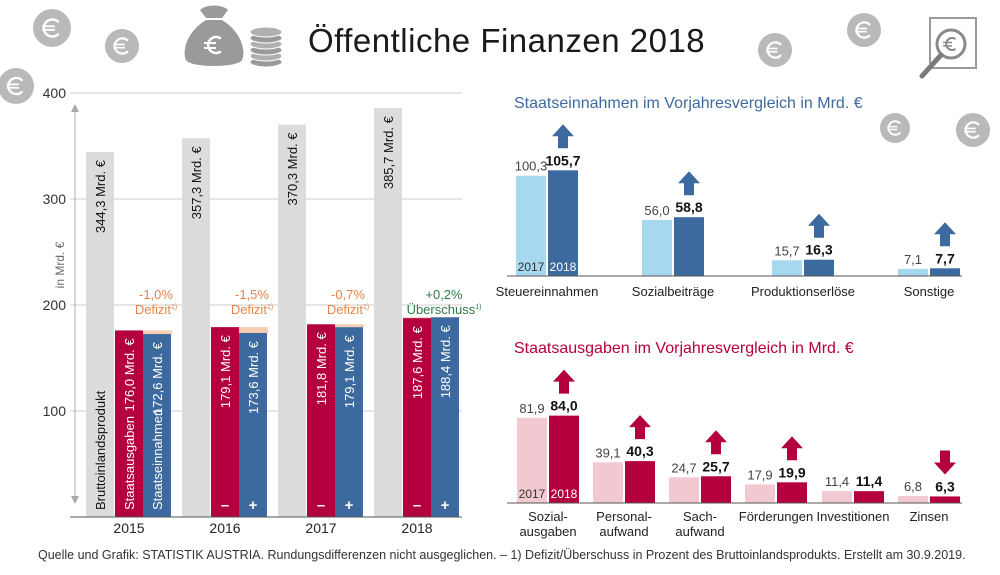 Image resolution: width=1000 pixels, height=575 pixels. I want to click on category-label: ausgaben, so click(547, 531).